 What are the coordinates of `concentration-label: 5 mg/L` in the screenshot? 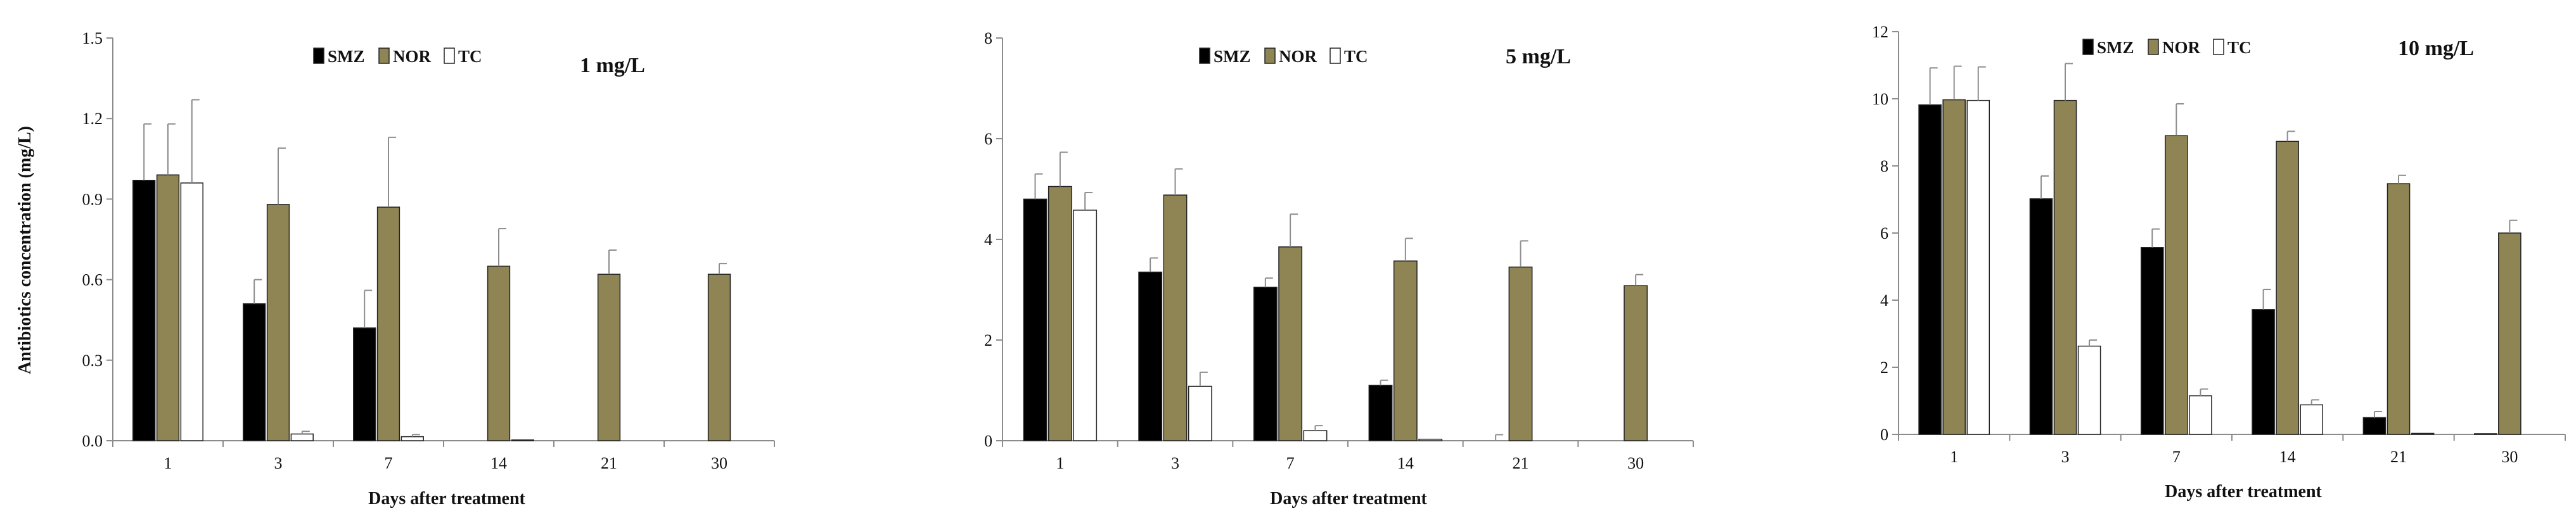 It's located at (1538, 56).